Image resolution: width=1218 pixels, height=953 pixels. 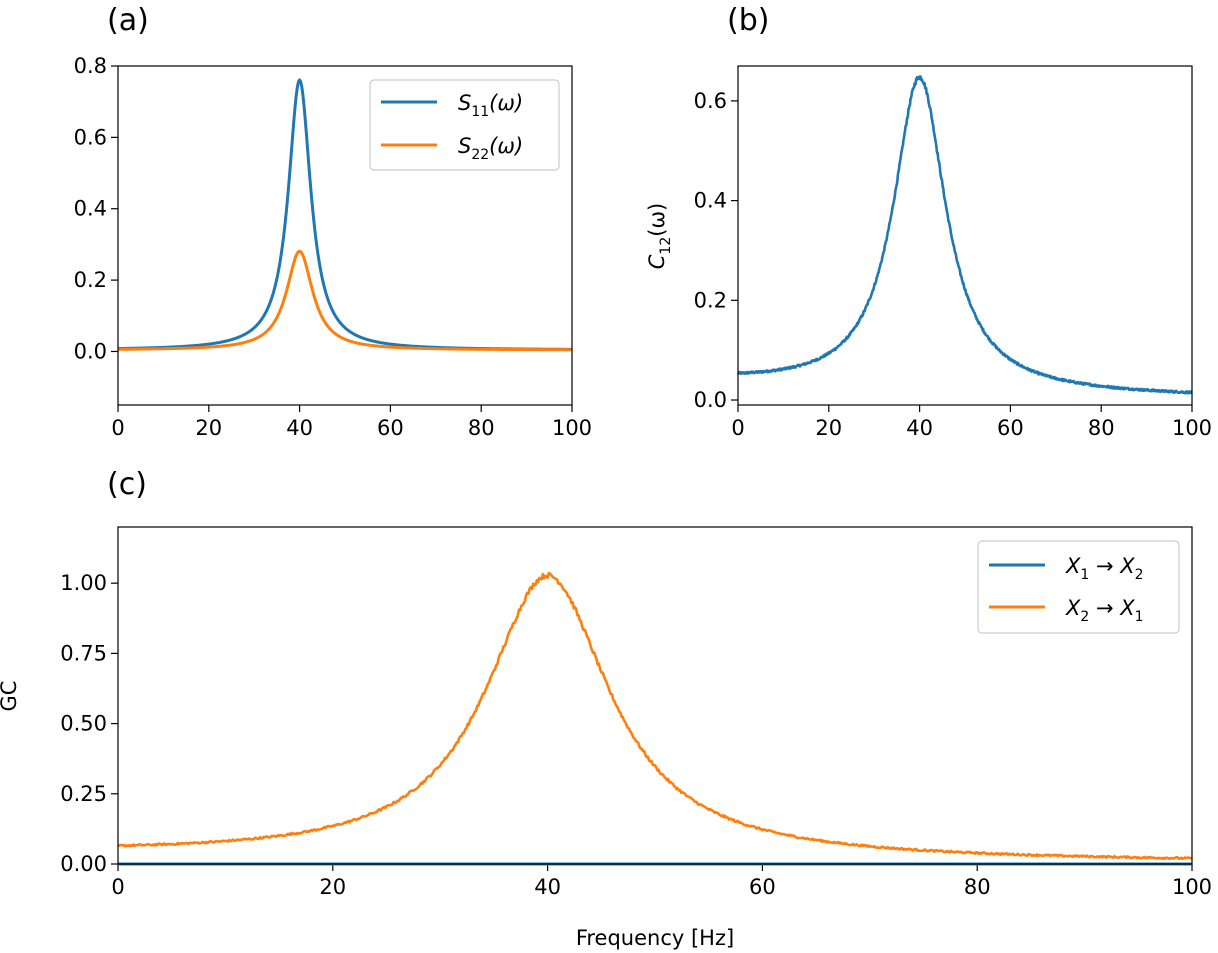 I want to click on panel-b-label: (b), so click(x=748, y=20).